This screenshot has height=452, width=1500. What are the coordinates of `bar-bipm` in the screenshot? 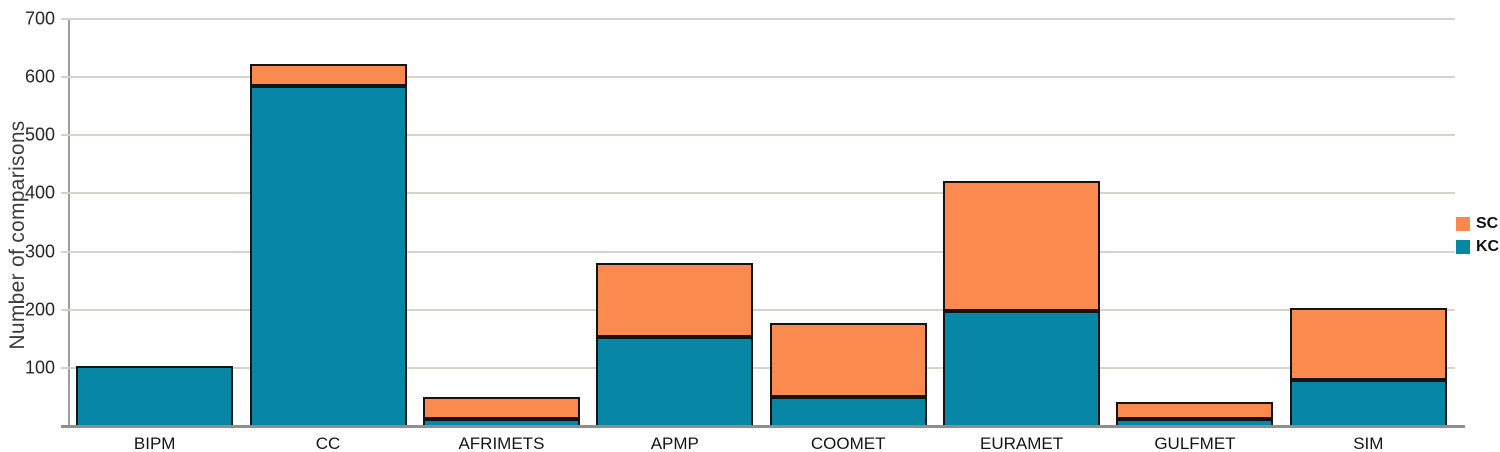 It's located at (155, 396).